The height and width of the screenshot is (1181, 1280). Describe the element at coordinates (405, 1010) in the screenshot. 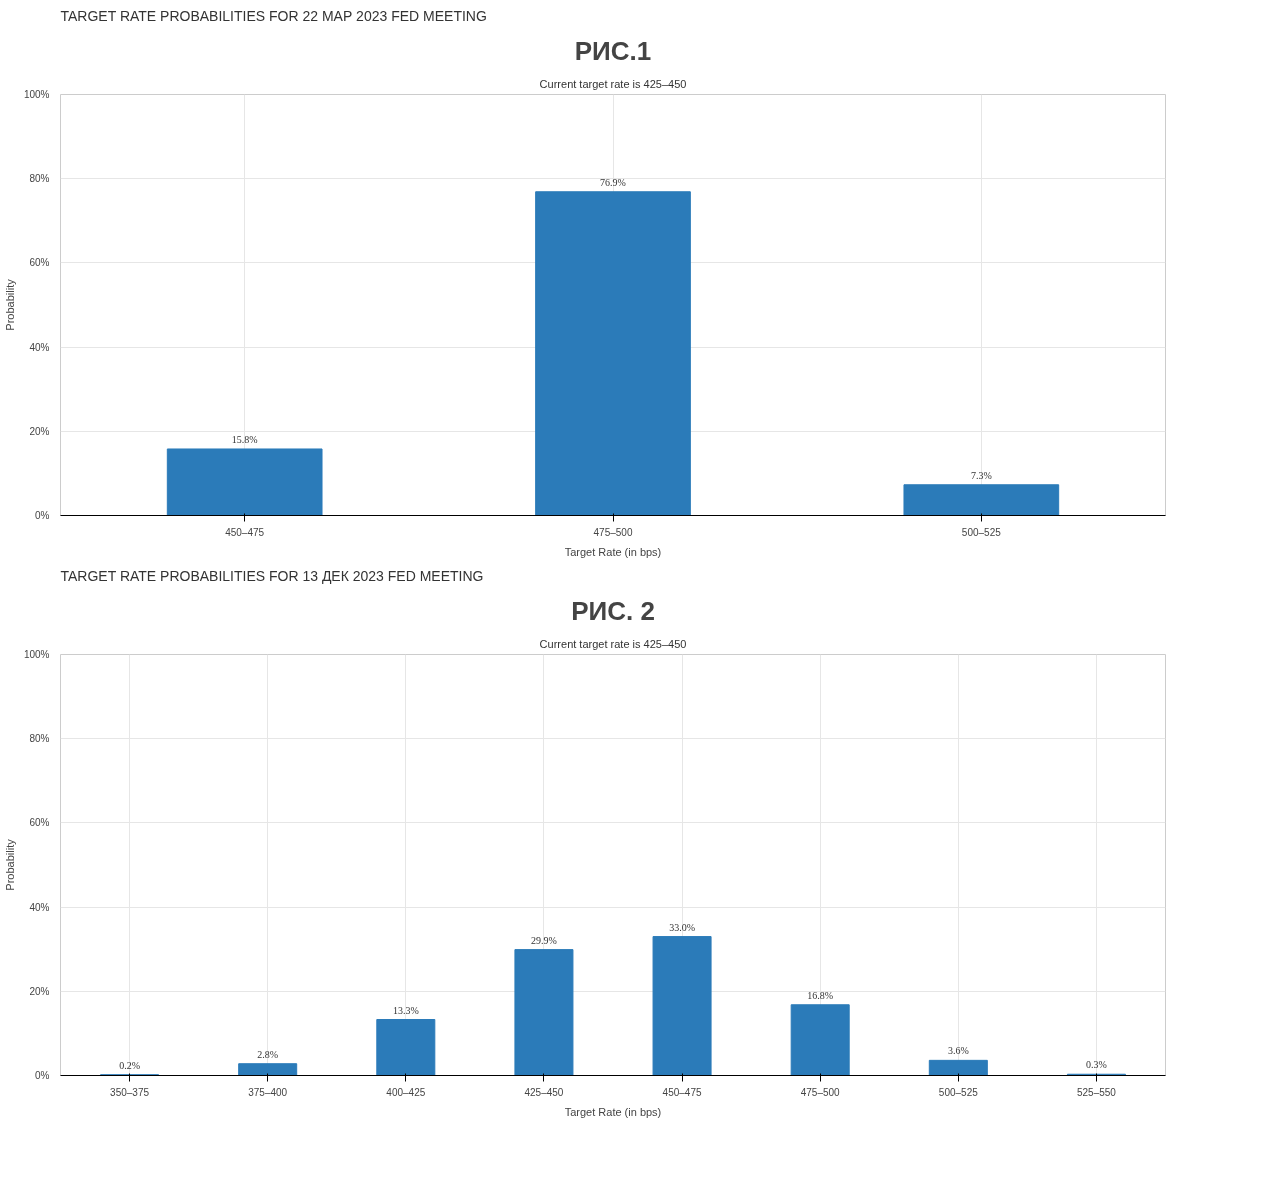

I see `data-label: 13.3%` at that location.